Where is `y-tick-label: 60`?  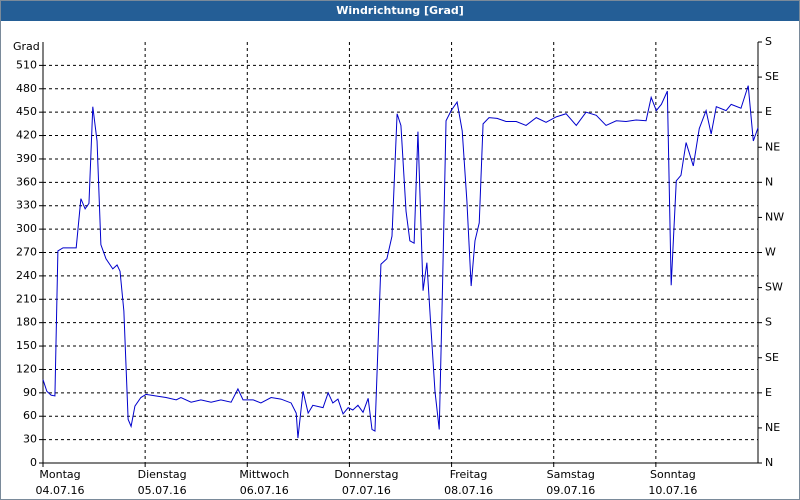 y-tick-label: 60 is located at coordinates (30, 415).